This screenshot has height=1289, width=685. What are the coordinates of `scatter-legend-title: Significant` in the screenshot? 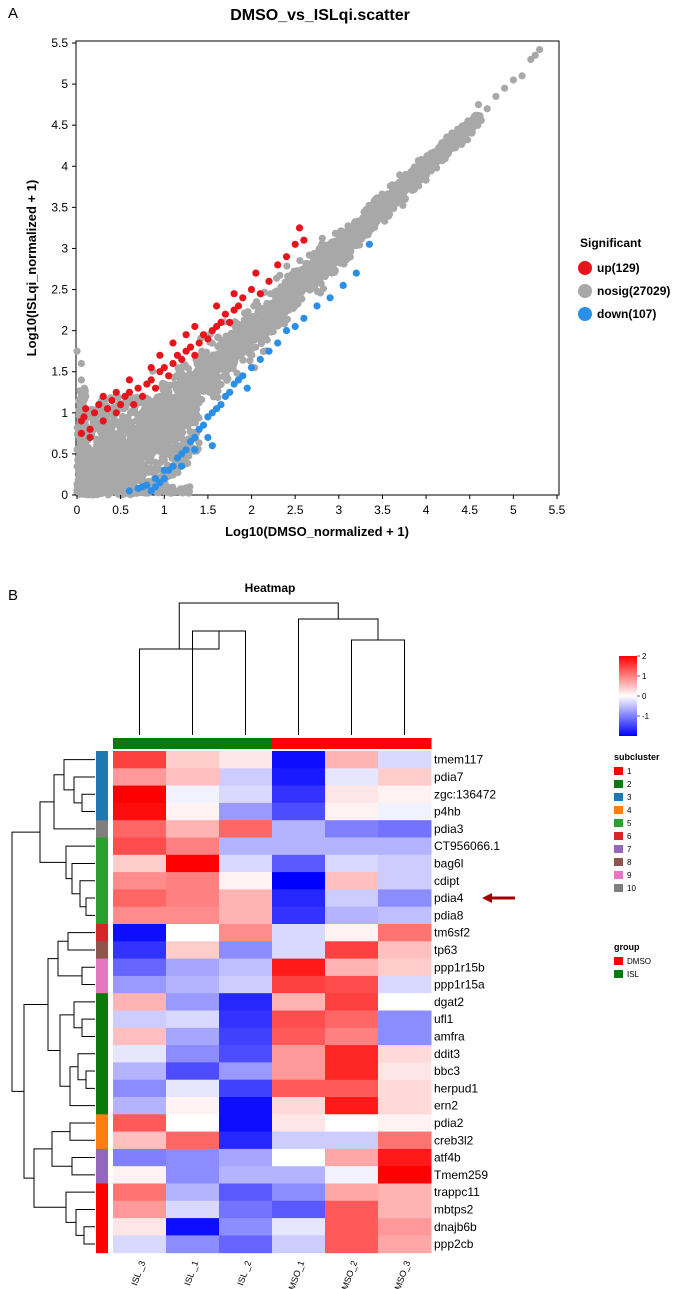 It's located at (610, 243).